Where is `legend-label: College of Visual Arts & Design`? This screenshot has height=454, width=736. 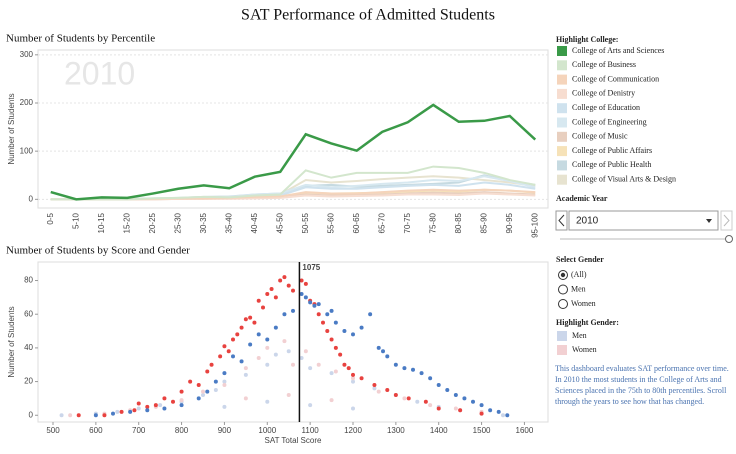
legend-label: College of Visual Arts & Design is located at coordinates (624, 179).